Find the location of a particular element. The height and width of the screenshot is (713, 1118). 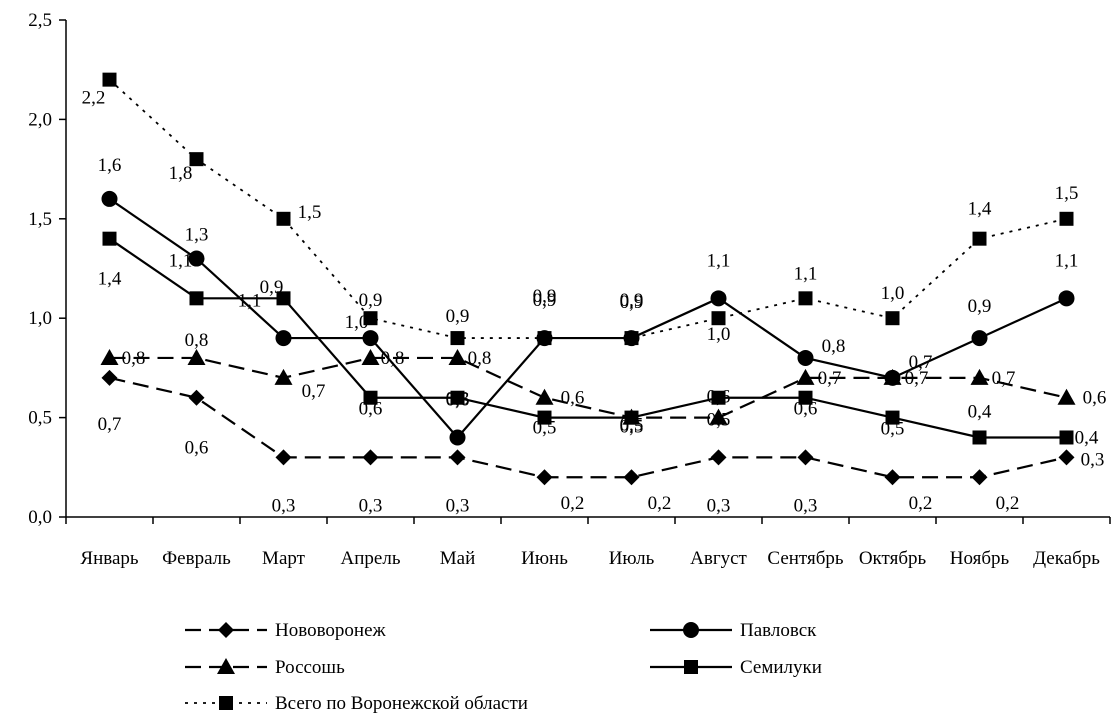

x-tick-label: Январь is located at coordinates (109, 558).